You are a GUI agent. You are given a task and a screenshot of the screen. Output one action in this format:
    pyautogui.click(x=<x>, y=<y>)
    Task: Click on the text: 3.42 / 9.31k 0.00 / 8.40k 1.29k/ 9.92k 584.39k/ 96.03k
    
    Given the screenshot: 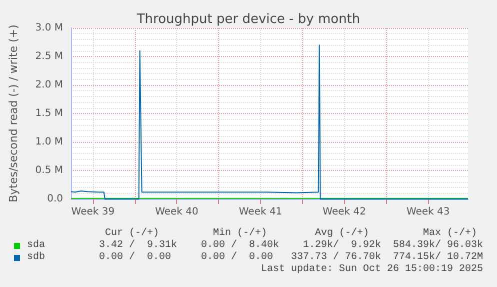 What is the action you would take?
    pyautogui.click(x=291, y=246)
    